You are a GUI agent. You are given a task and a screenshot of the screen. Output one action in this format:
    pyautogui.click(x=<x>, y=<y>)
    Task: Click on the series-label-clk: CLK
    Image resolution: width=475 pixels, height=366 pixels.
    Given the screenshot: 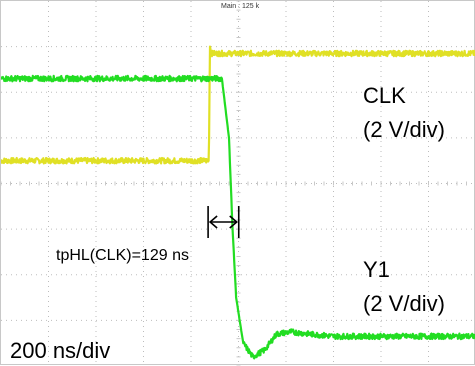 What is the action you would take?
    pyautogui.click(x=384, y=95)
    